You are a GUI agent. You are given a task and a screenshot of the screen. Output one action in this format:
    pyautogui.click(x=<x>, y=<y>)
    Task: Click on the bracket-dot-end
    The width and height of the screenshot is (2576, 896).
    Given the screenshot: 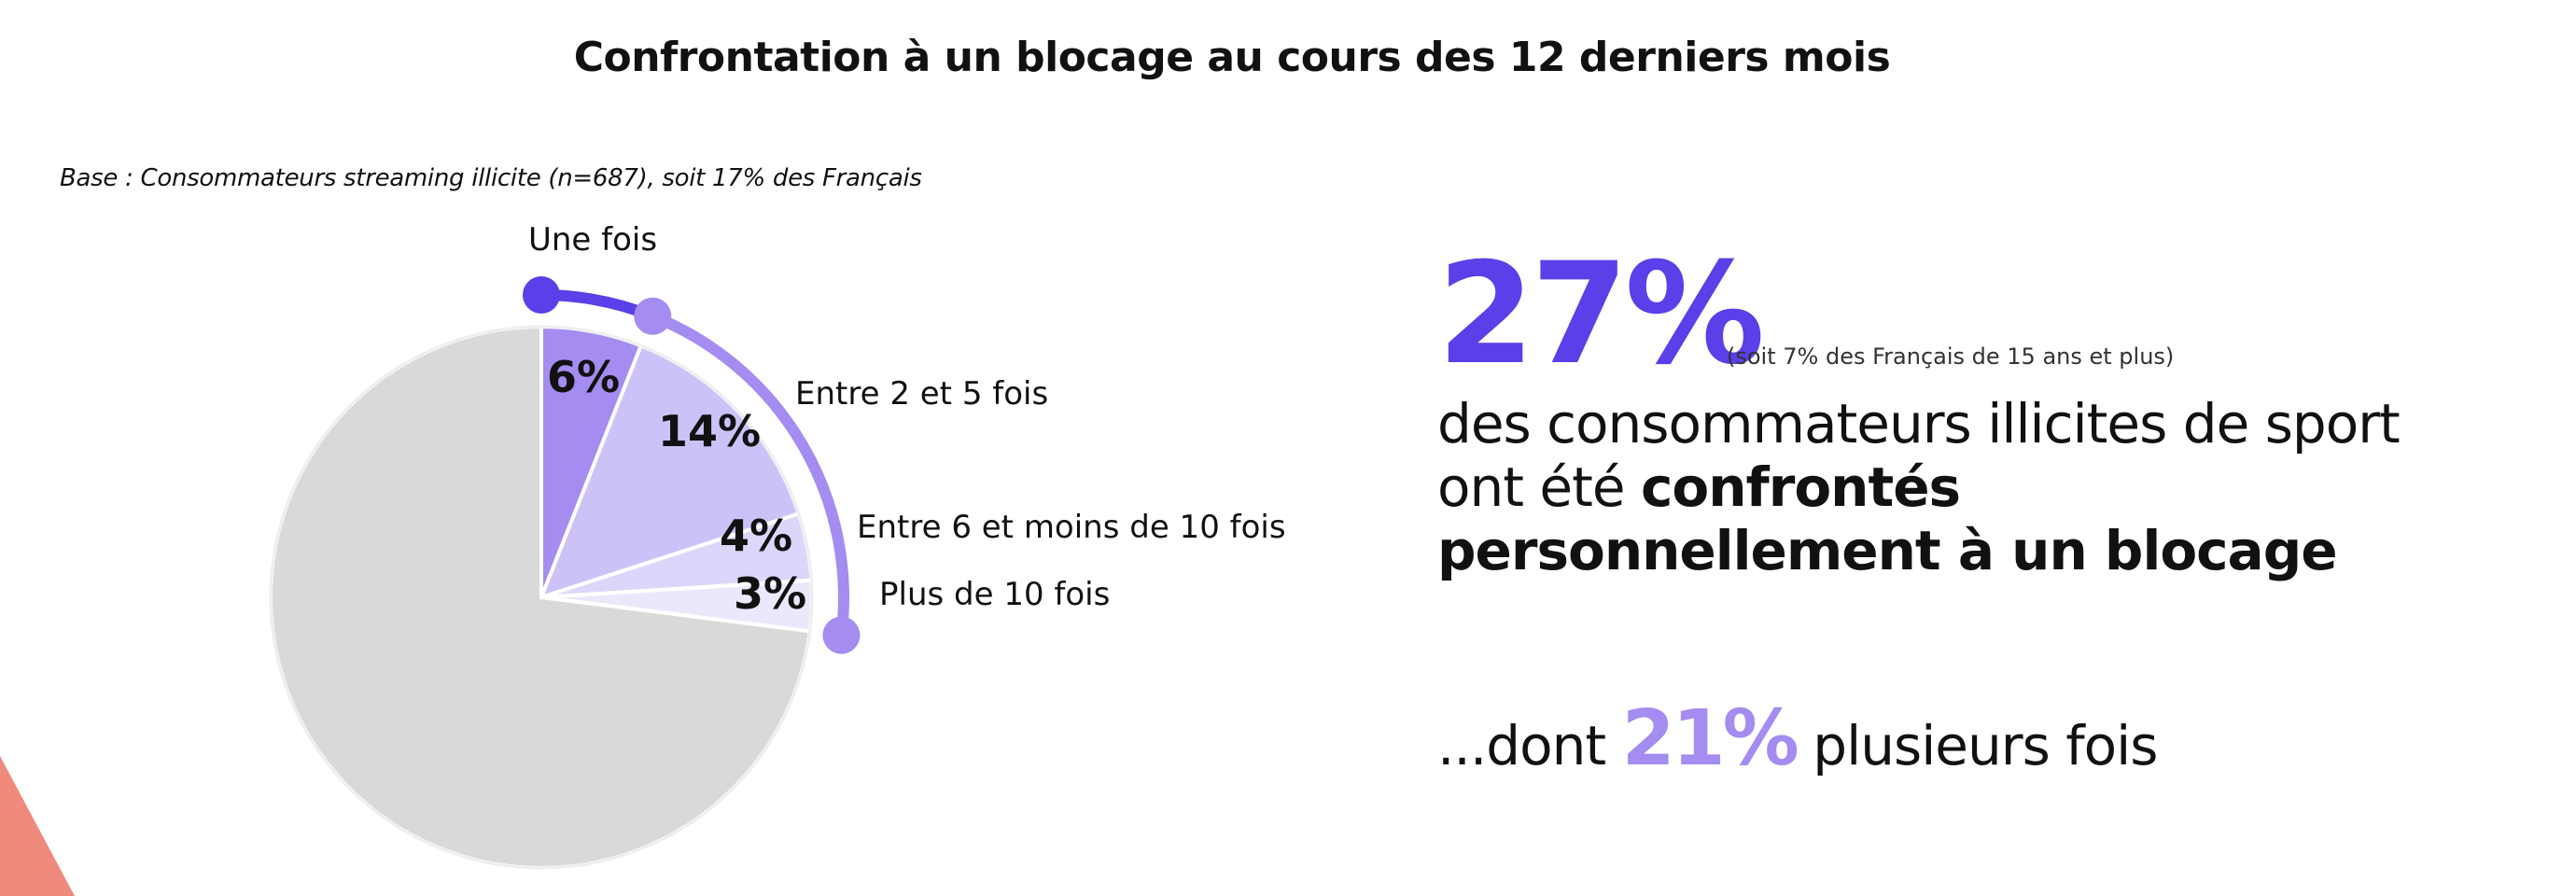 What is the action you would take?
    pyautogui.click(x=841, y=635)
    